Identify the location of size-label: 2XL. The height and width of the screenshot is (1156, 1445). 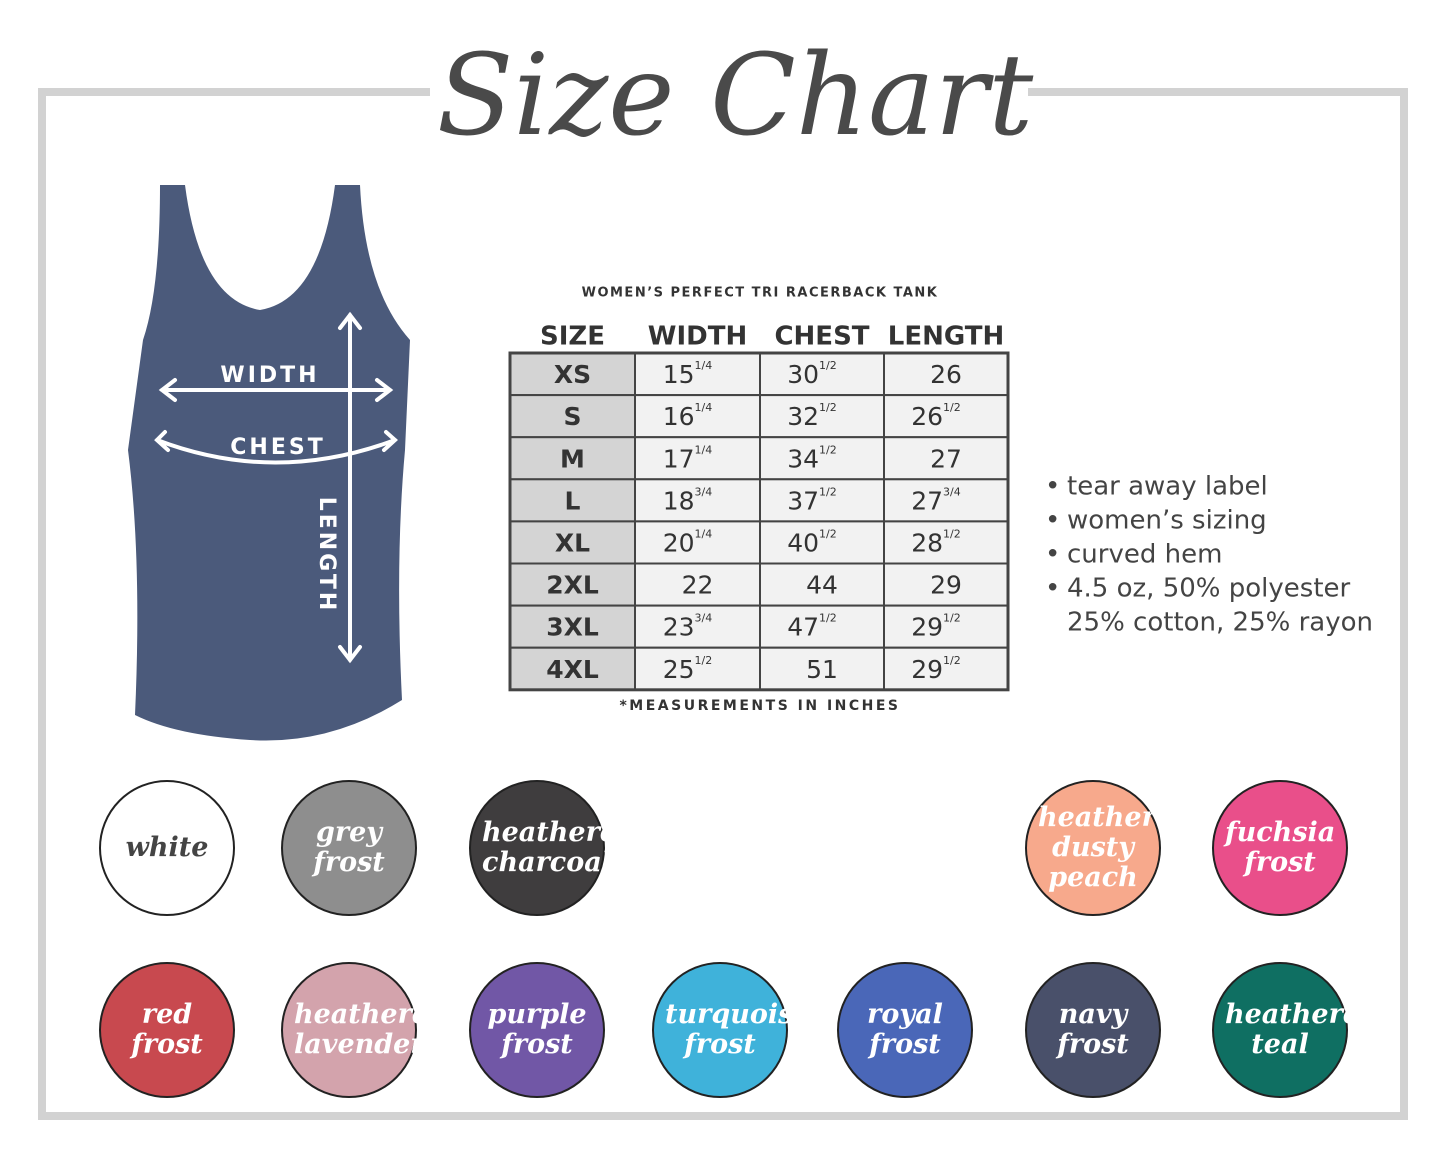
(572, 585).